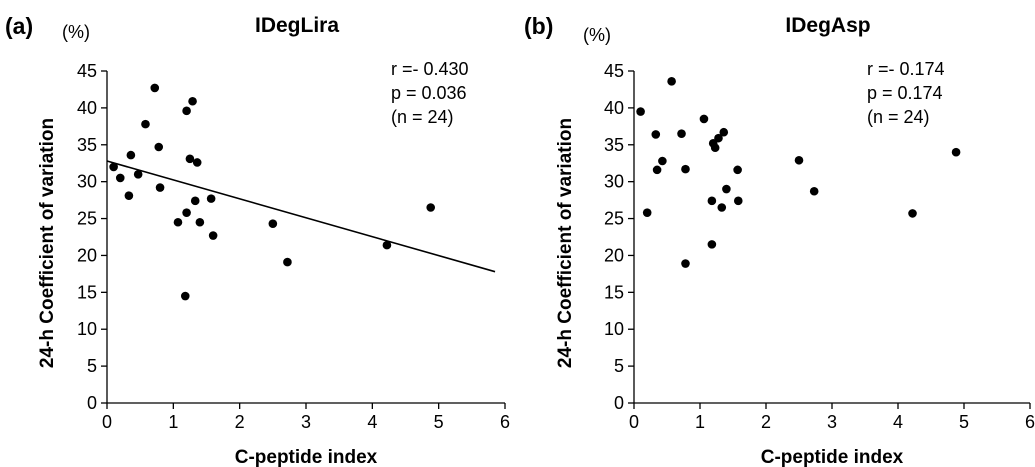 Image resolution: width=1035 pixels, height=467 pixels. I want to click on panel-label: (a), so click(19, 26).